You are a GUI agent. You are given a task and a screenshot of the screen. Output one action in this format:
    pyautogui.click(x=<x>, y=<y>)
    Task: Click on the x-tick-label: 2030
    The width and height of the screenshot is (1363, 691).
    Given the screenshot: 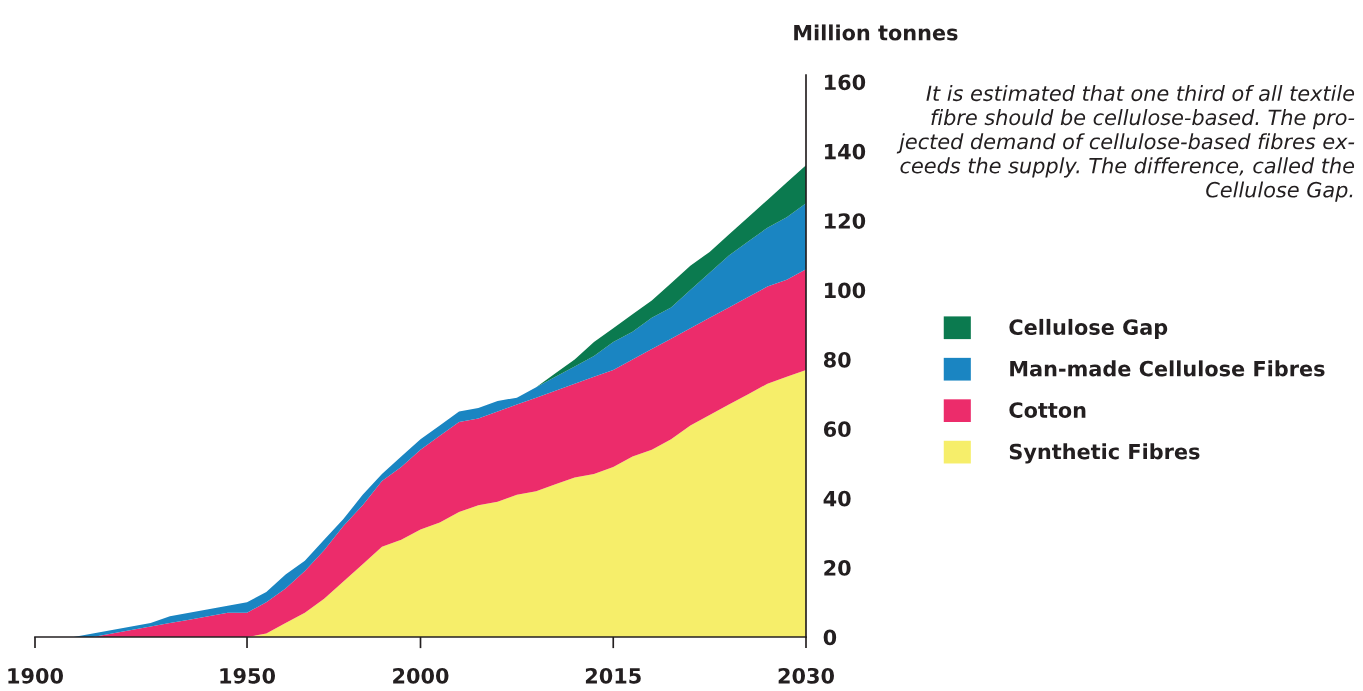 What is the action you would take?
    pyautogui.click(x=806, y=675)
    